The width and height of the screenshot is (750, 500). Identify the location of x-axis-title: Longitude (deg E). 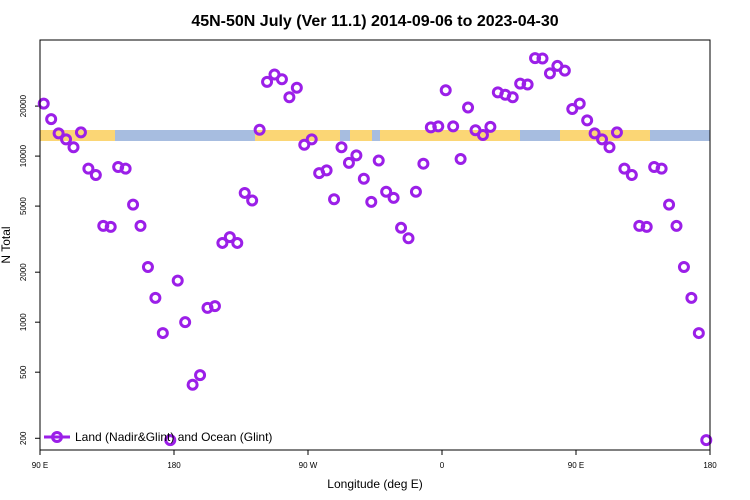
(374, 484).